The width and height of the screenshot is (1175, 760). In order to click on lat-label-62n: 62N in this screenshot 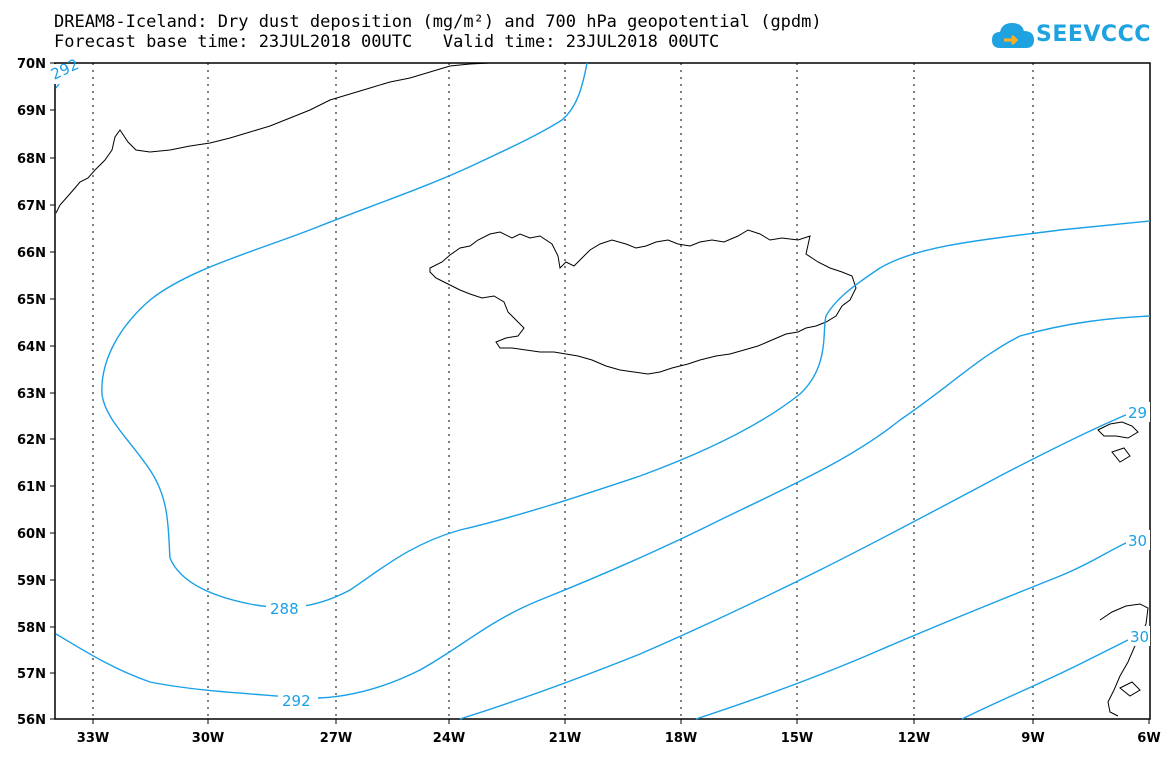, I will do `click(31, 440)`.